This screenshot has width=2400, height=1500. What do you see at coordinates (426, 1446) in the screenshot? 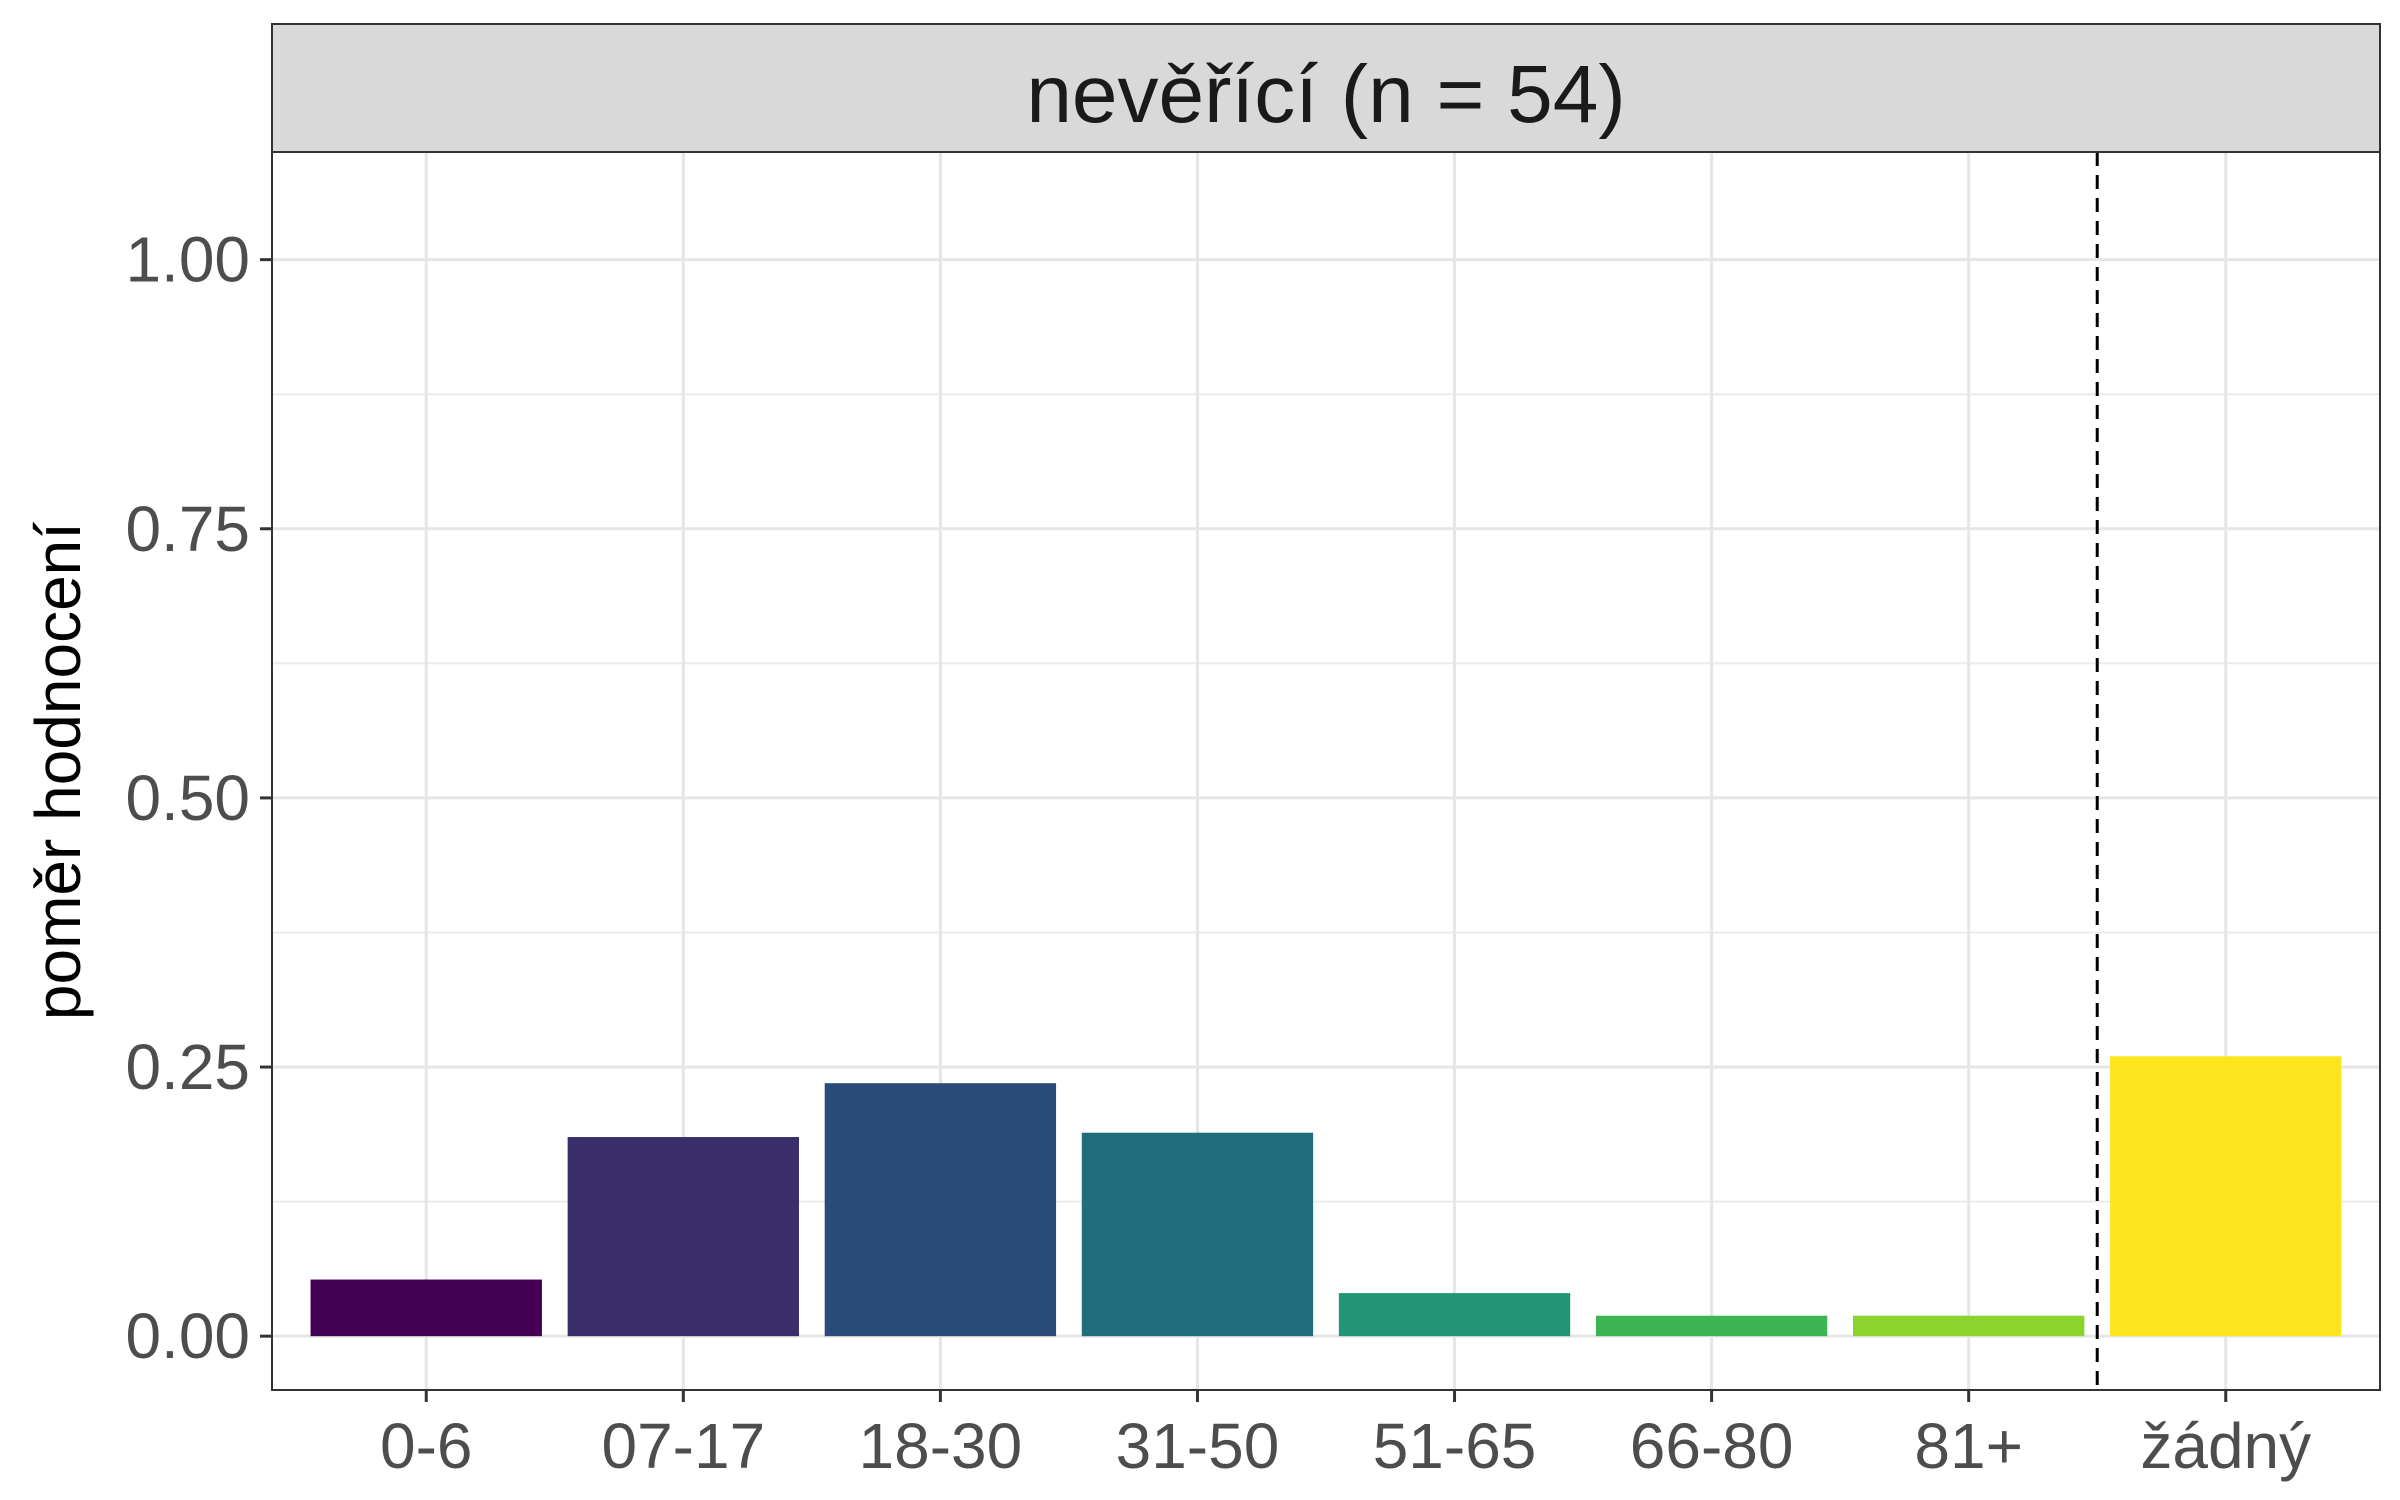
I see `x-tick-label: 0-6` at bounding box center [426, 1446].